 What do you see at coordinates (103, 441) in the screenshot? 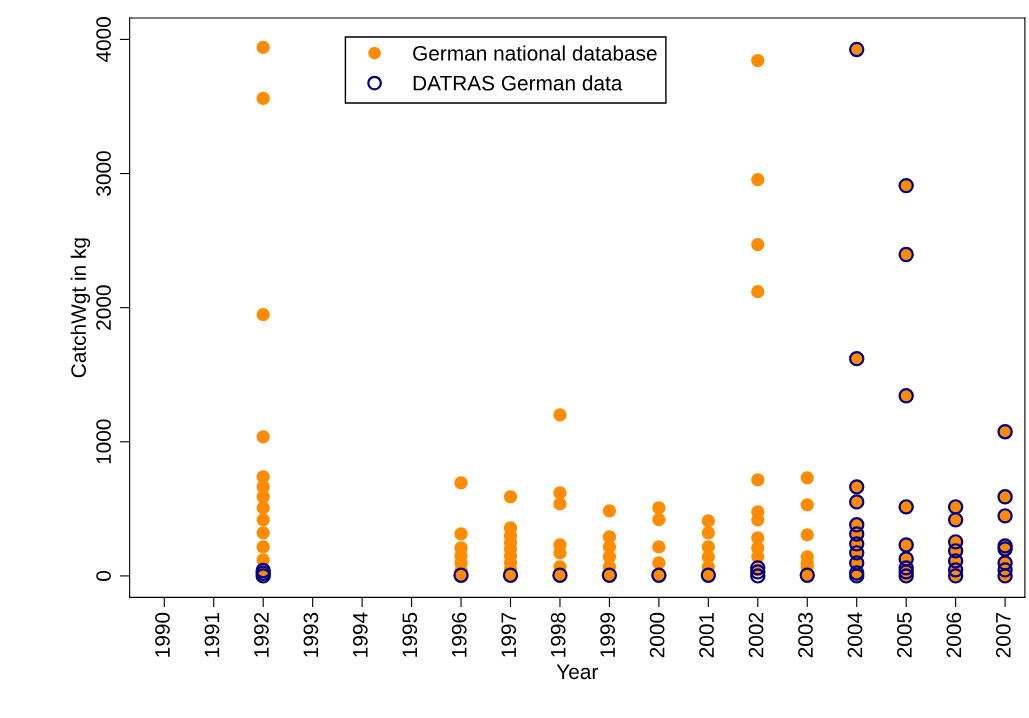
I see `y-tick-label: 1000` at bounding box center [103, 441].